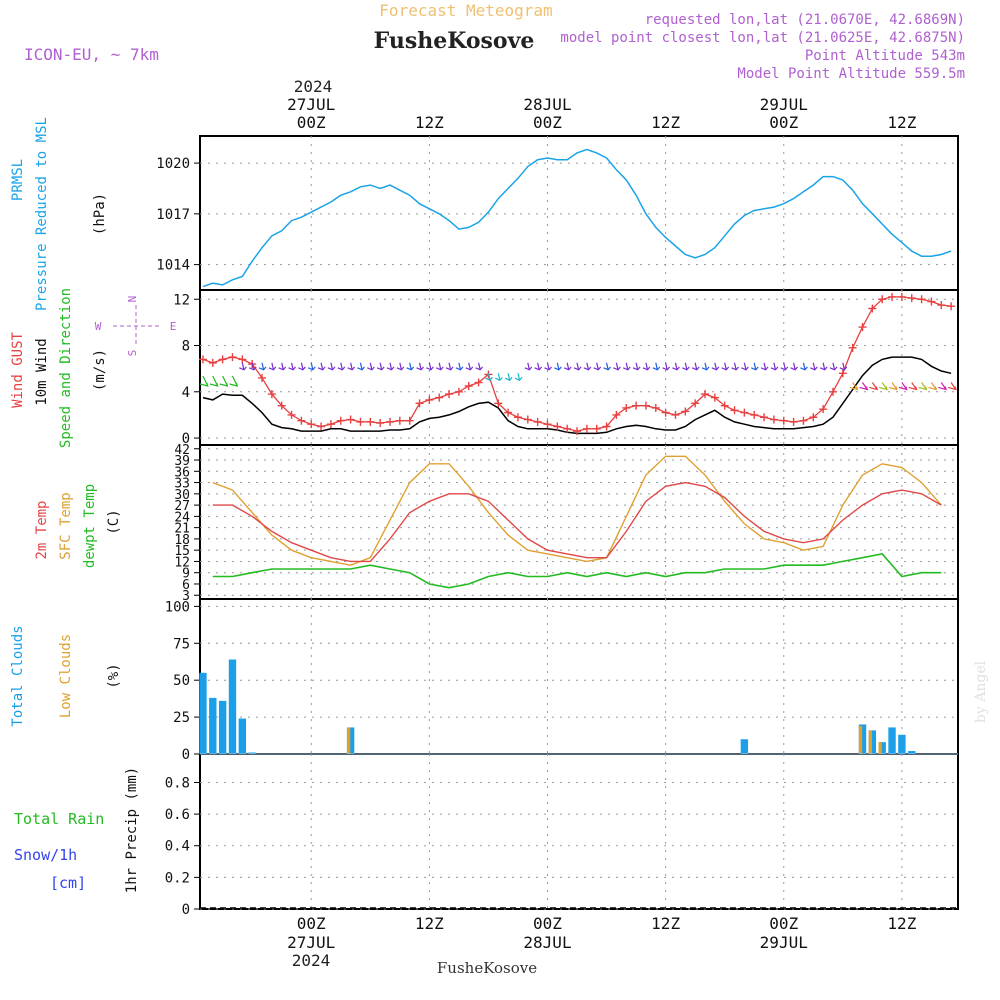  Describe the element at coordinates (186, 910) in the screenshot. I see `precip-ytick-label: 0` at that location.